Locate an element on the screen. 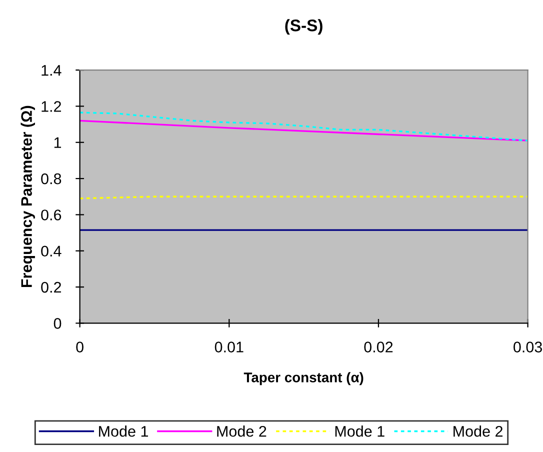 Image resolution: width=543 pixels, height=452 pixels. x-tick-label: 0.02 is located at coordinates (378, 347).